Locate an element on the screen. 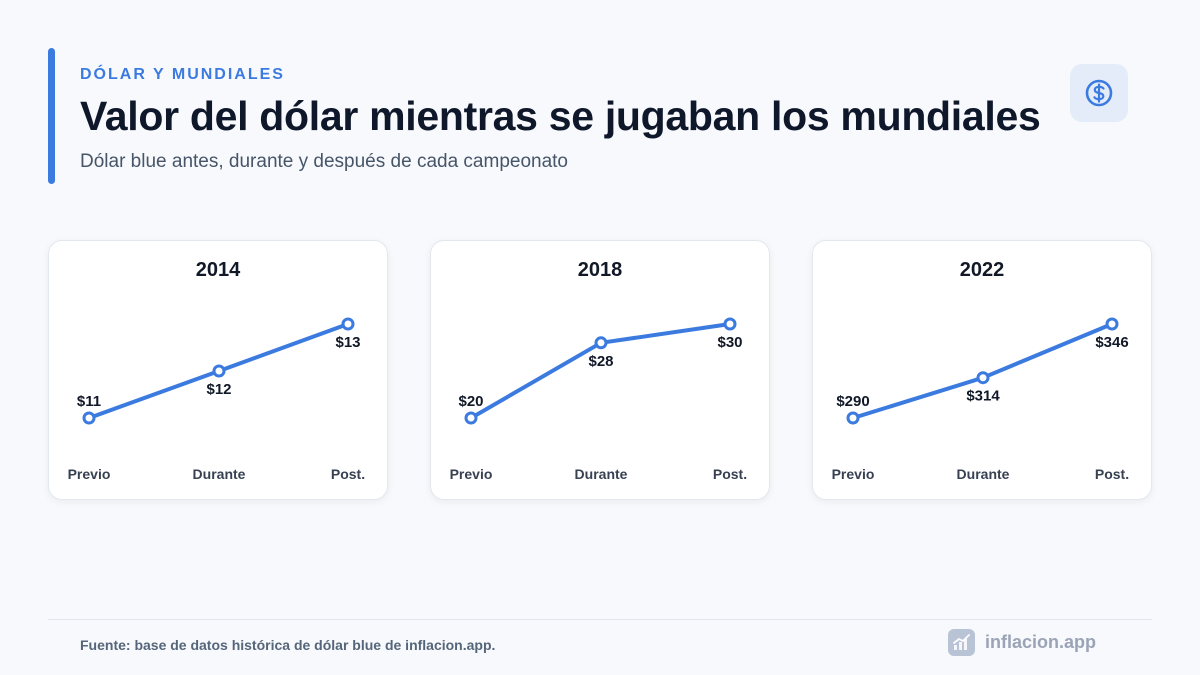 The image size is (1200, 675). data-label: $30 is located at coordinates (729, 342).